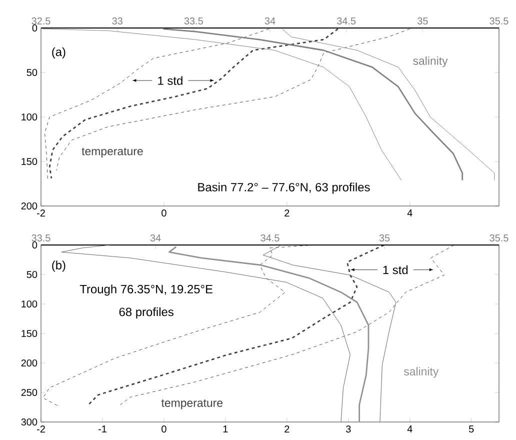 The width and height of the screenshot is (516, 440). Describe the element at coordinates (59, 266) in the screenshot. I see `annotation: (b)` at that location.